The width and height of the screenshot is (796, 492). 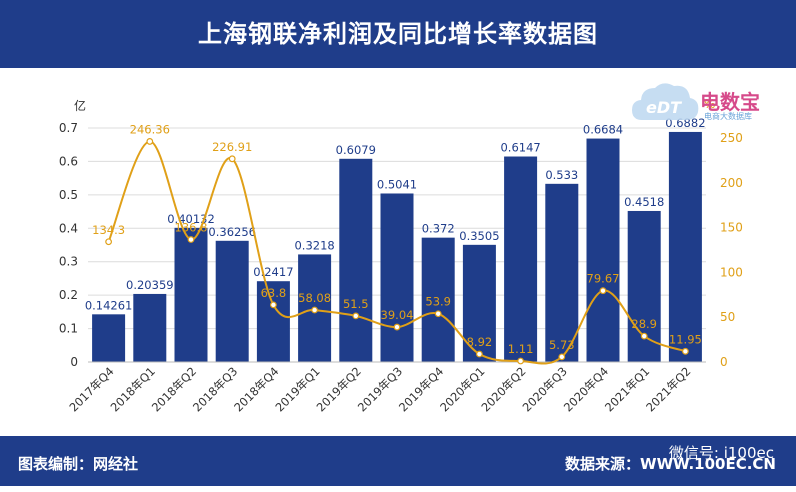 I want to click on footer-banner: 图表编制：网经社 数据来源：WWW.100EC.CN, so click(x=398, y=461).